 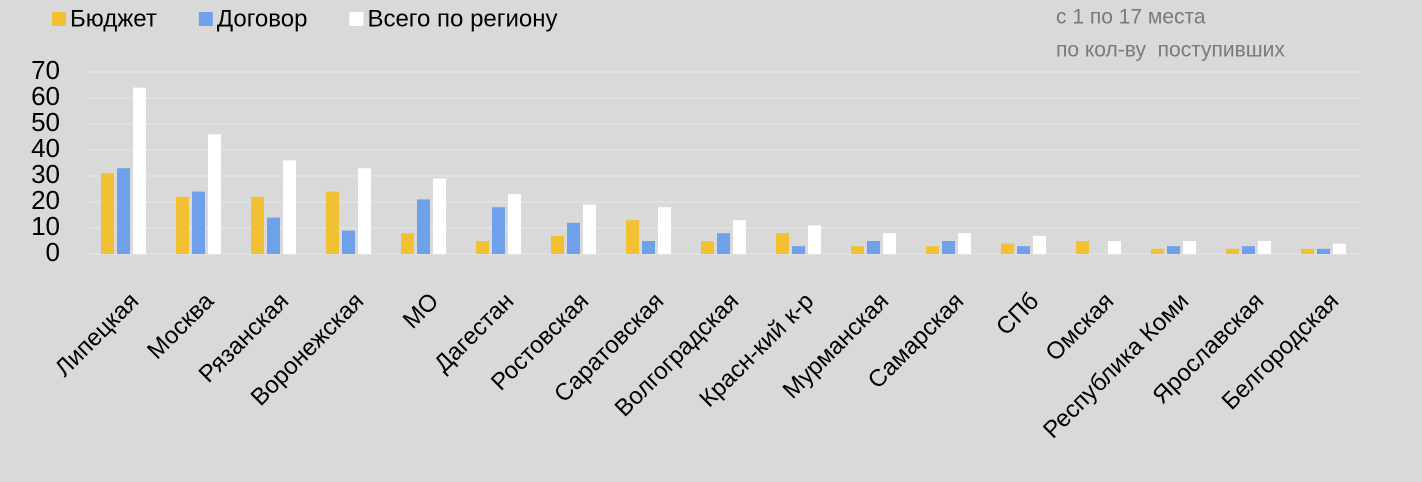 What do you see at coordinates (45, 70) in the screenshot?
I see `y-tick-label: 70` at bounding box center [45, 70].